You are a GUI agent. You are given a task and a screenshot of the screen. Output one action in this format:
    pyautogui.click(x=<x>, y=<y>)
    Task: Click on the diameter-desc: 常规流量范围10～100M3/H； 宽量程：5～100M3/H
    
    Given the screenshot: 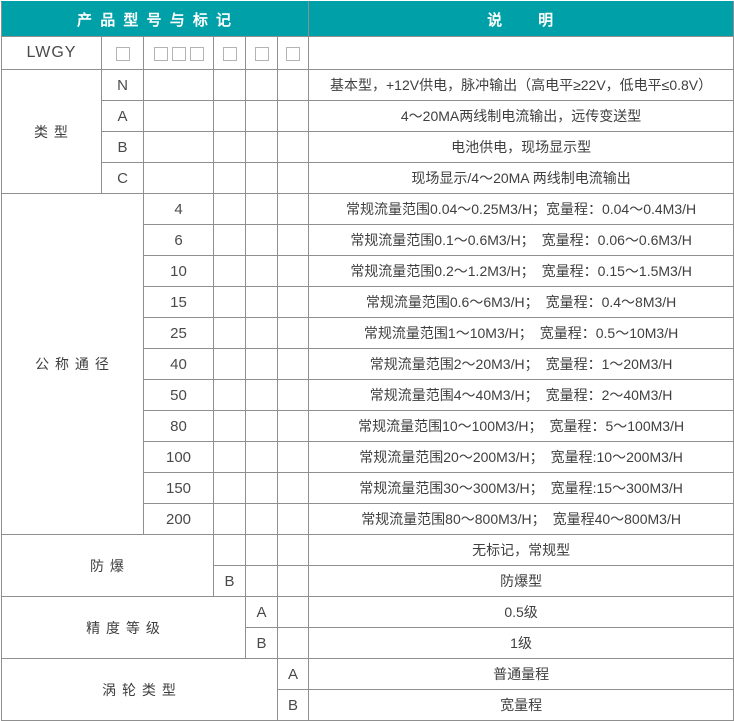 What is the action you would take?
    pyautogui.click(x=521, y=426)
    